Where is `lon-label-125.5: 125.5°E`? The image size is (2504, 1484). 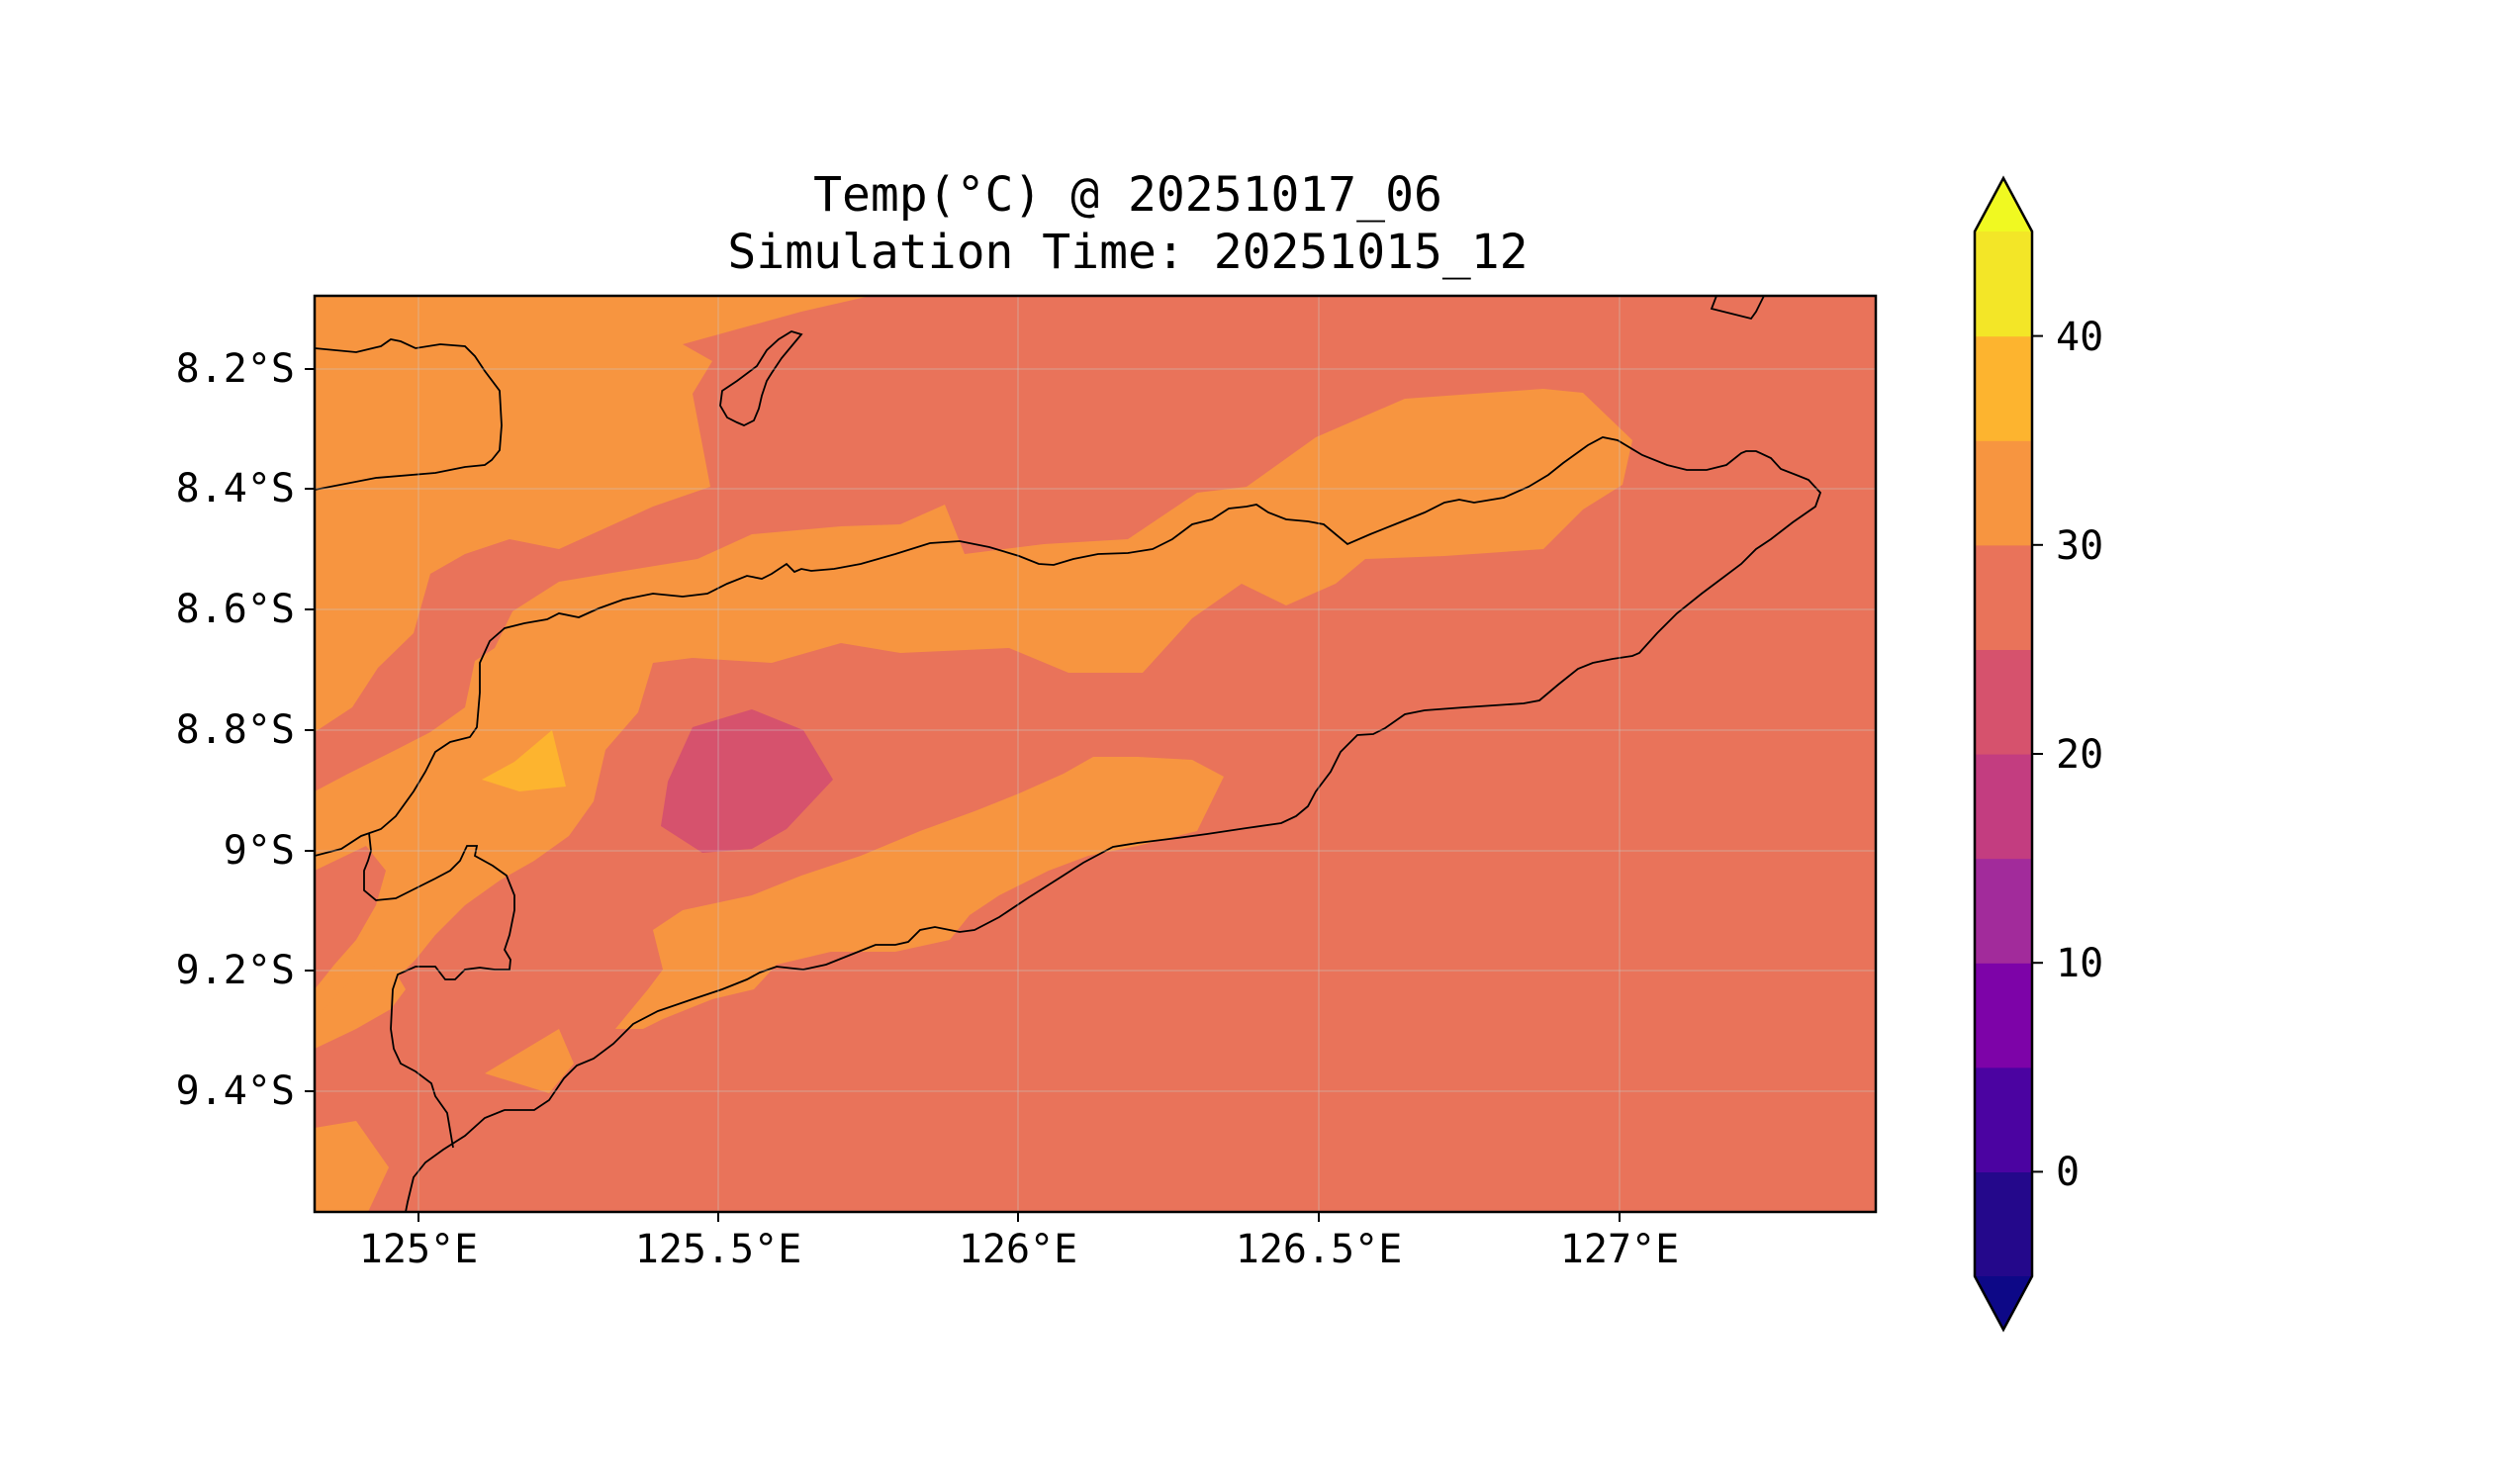 lon-label-125.5: 125.5°E is located at coordinates (718, 1249).